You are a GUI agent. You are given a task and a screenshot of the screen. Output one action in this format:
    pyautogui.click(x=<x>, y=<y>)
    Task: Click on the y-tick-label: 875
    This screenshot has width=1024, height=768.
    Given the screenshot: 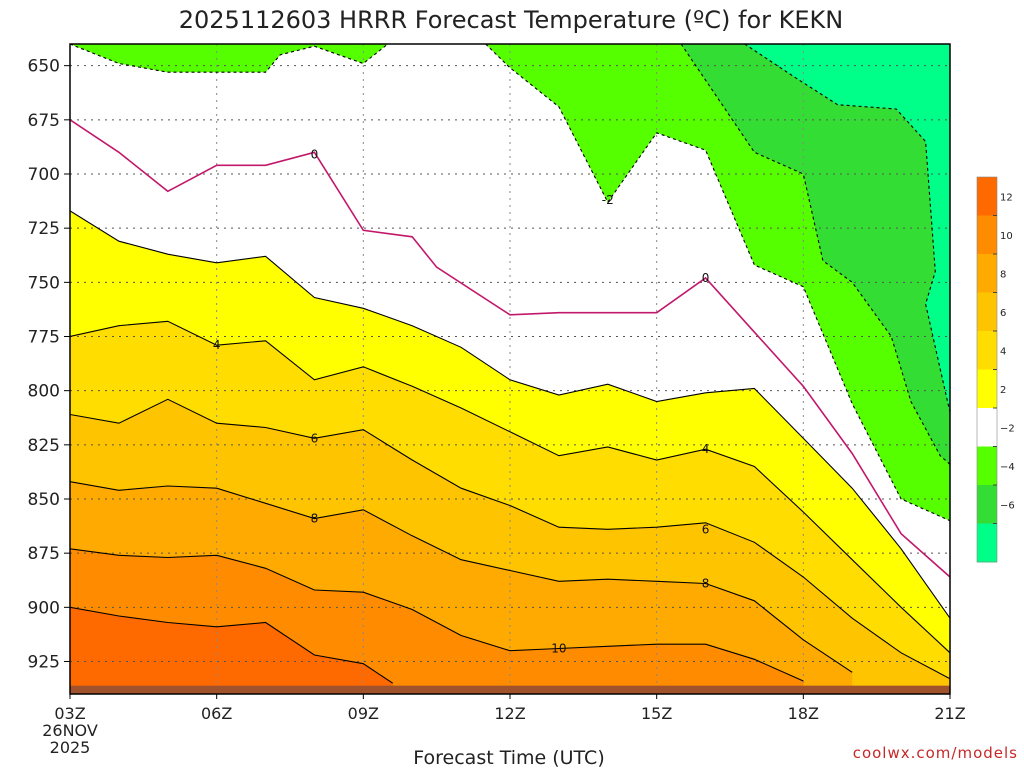 What is the action you would take?
    pyautogui.click(x=44, y=554)
    